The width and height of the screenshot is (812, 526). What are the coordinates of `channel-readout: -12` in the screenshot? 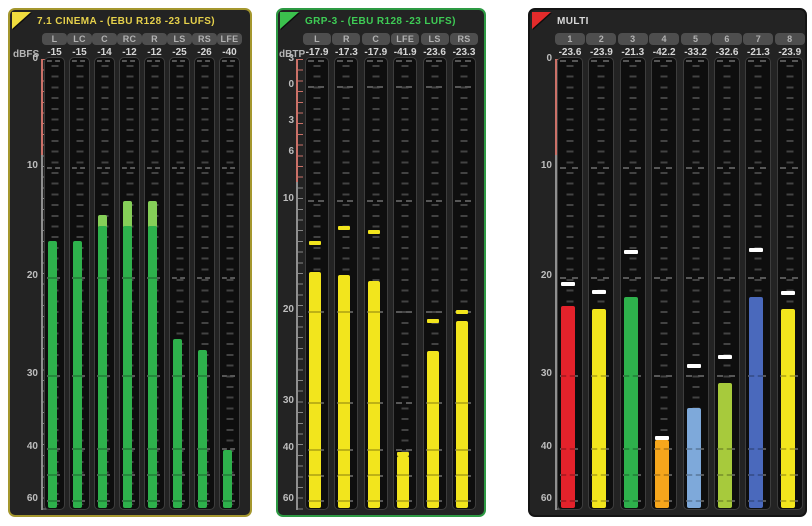 It's located at (154, 52).